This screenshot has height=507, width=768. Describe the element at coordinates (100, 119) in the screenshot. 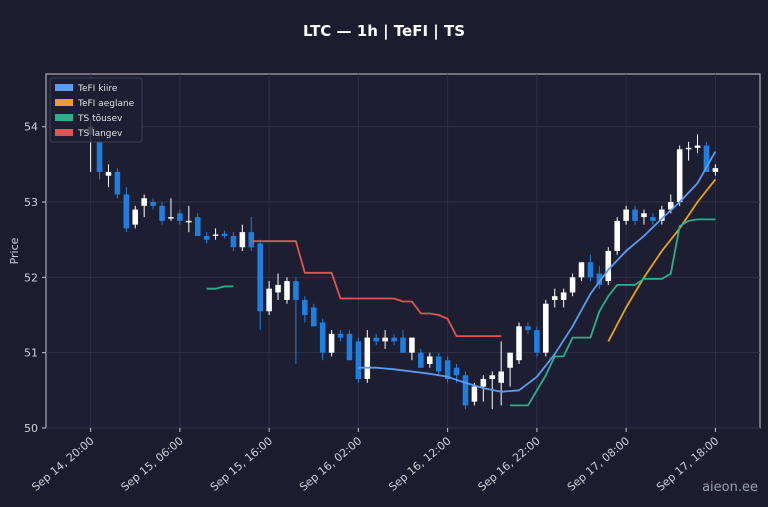

I see `legend-label: TS tõusev` at that location.